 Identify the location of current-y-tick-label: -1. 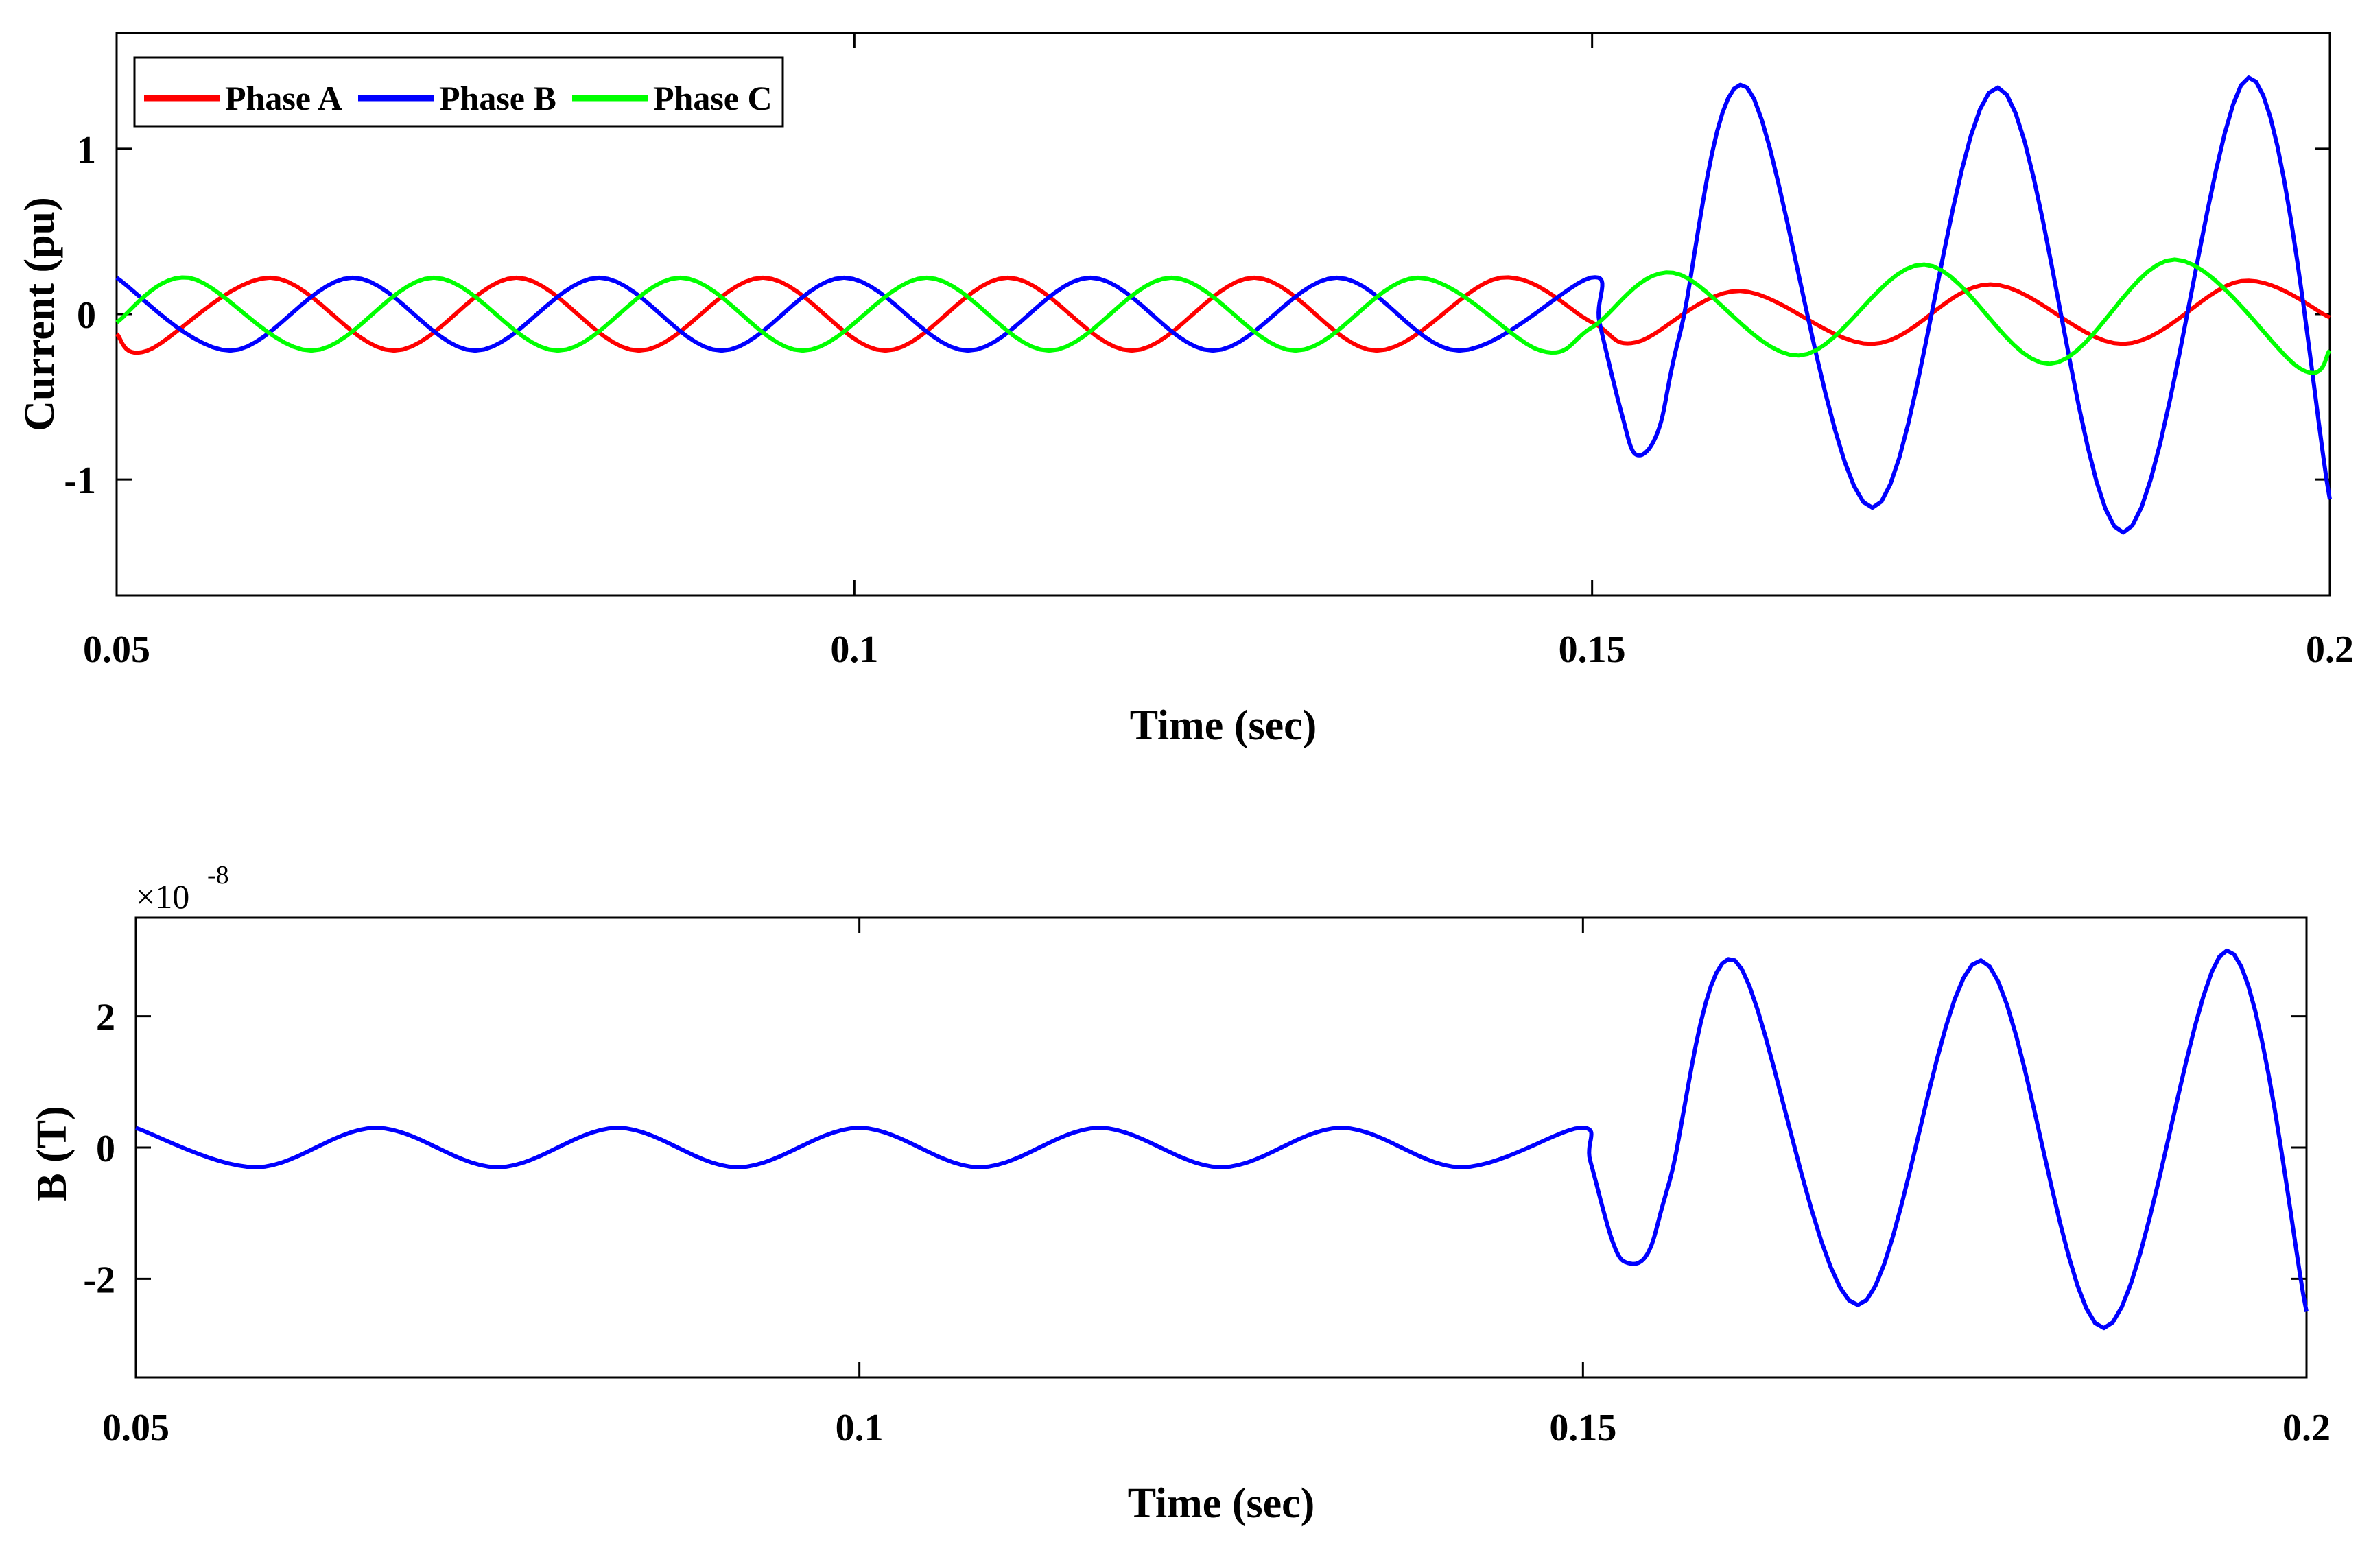
(80, 481).